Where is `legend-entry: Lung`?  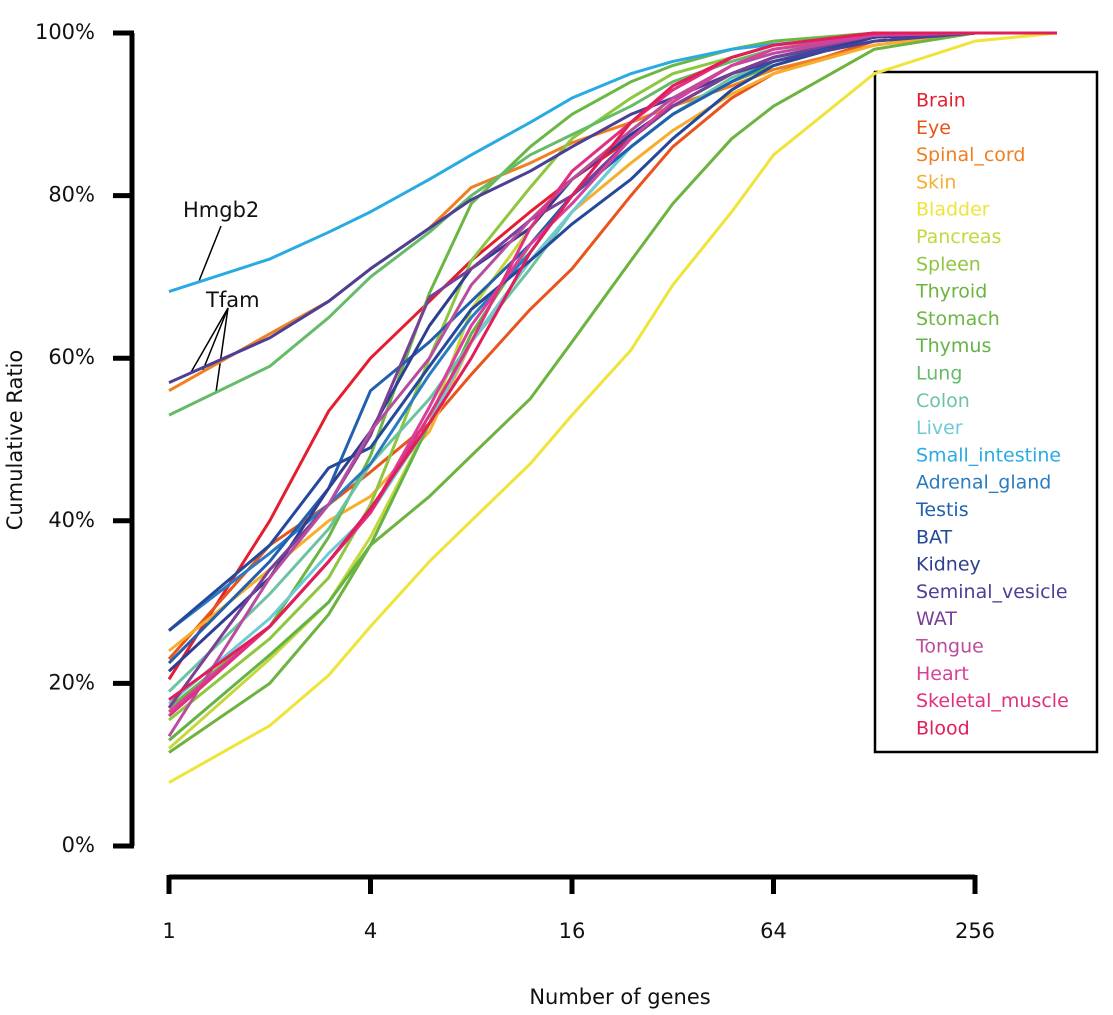
legend-entry: Lung is located at coordinates (939, 374).